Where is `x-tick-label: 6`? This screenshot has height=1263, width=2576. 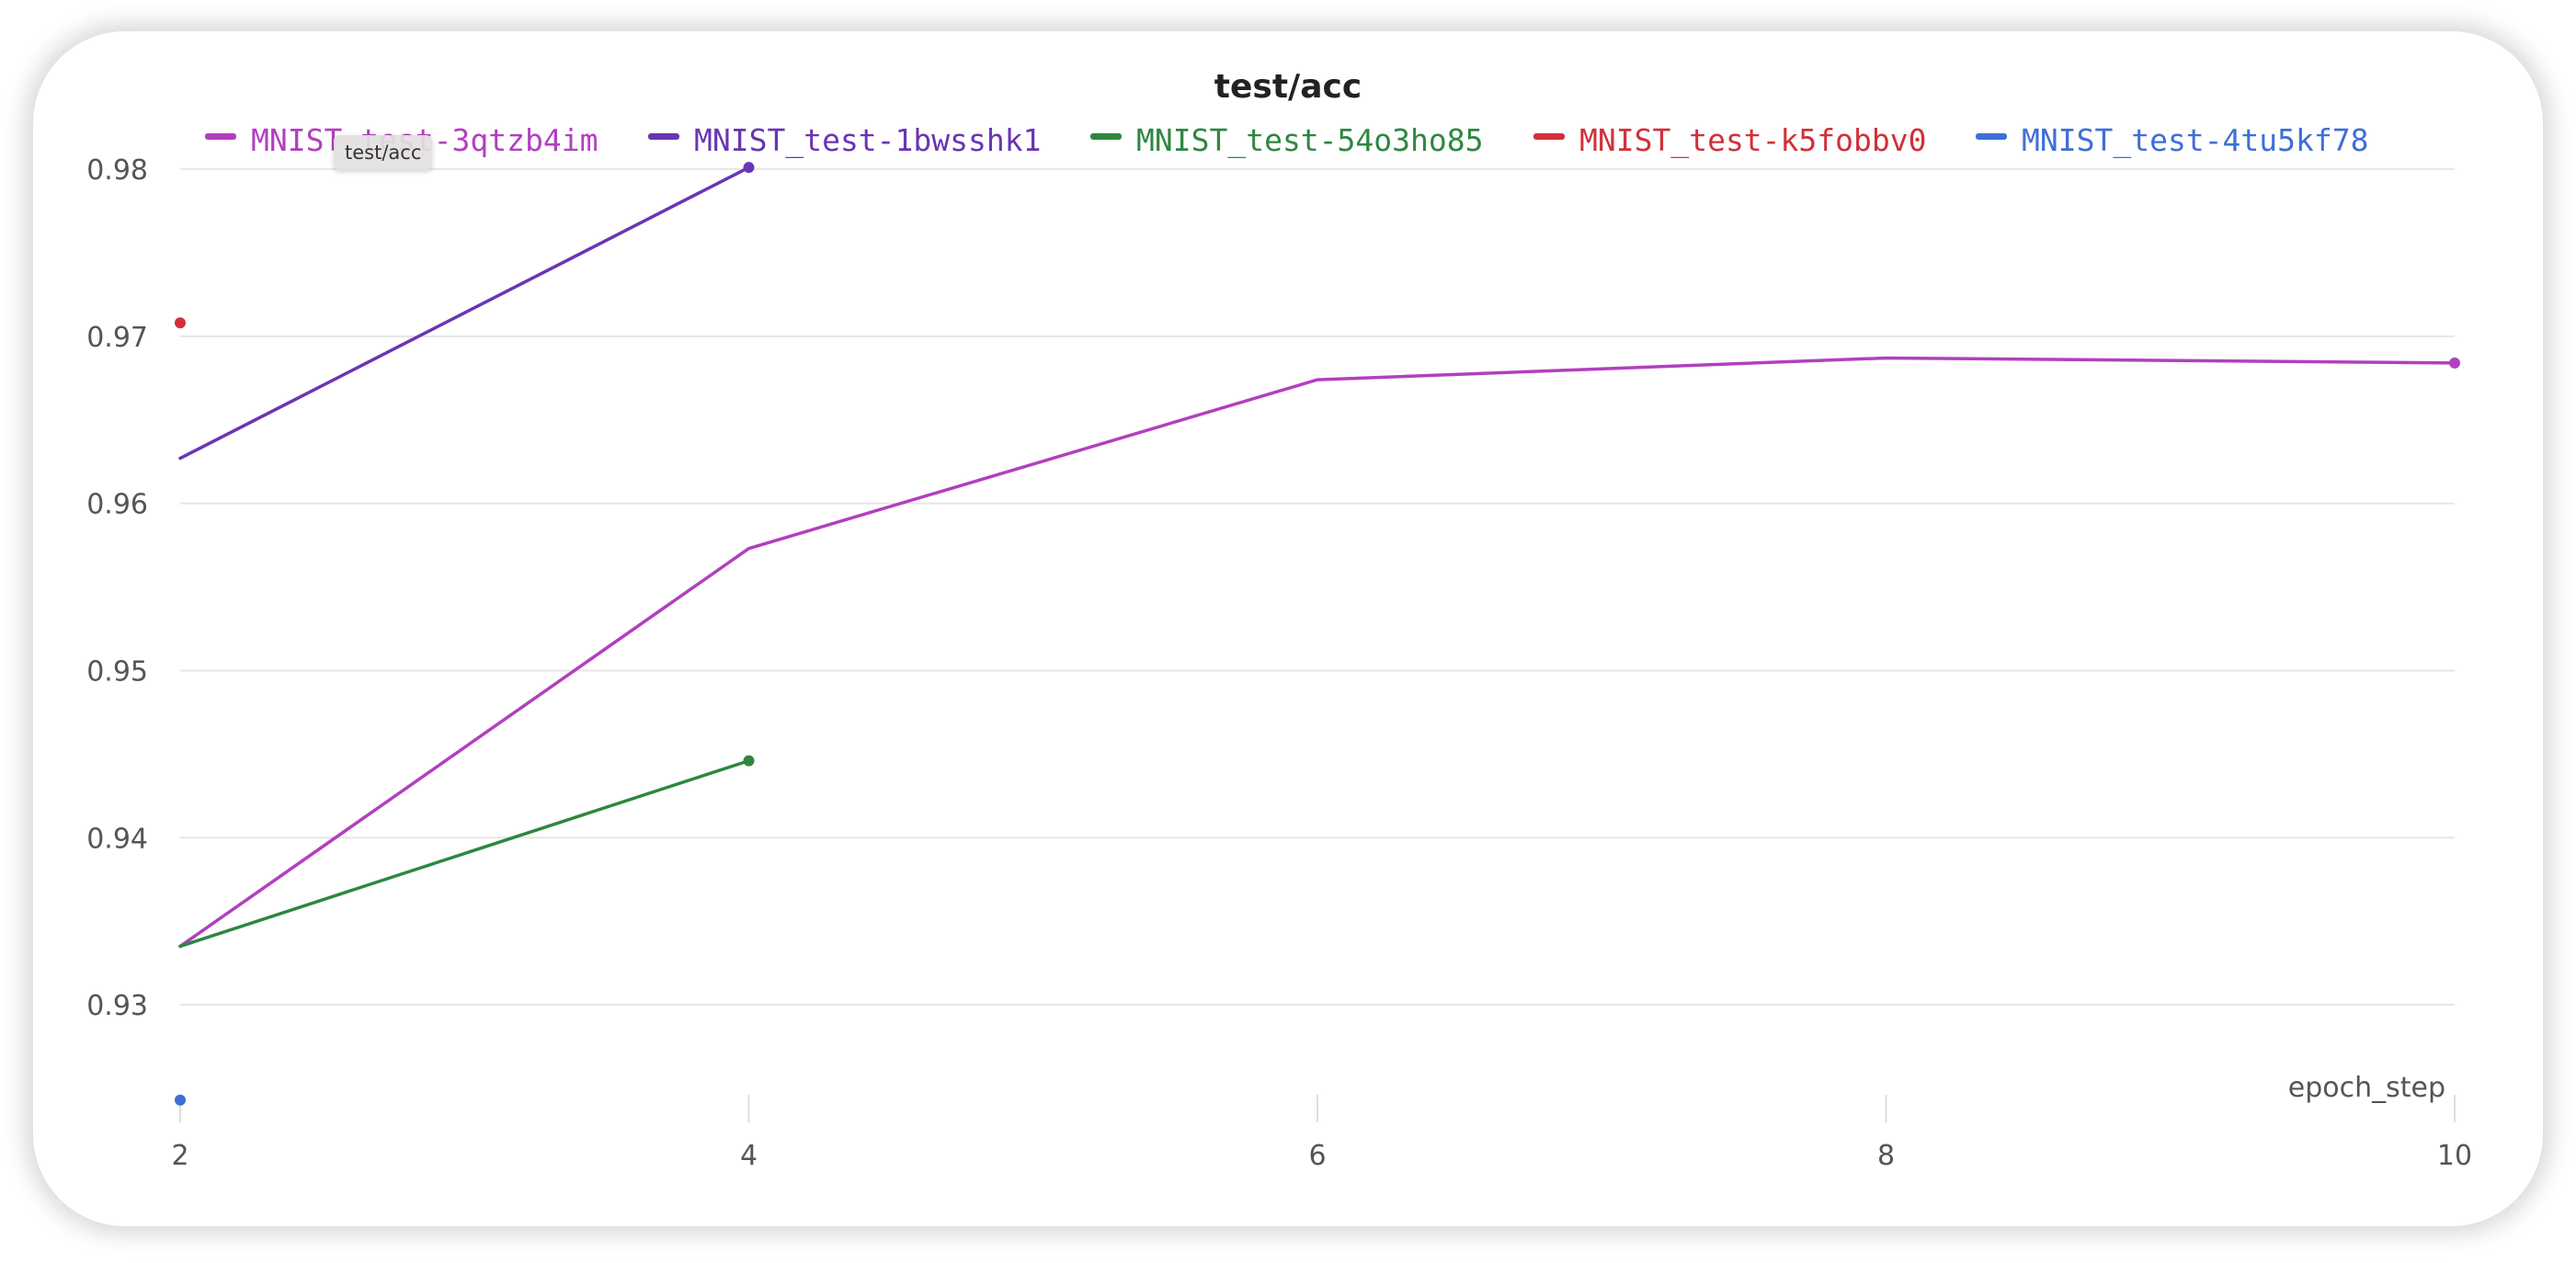 x-tick-label: 6 is located at coordinates (1317, 1156).